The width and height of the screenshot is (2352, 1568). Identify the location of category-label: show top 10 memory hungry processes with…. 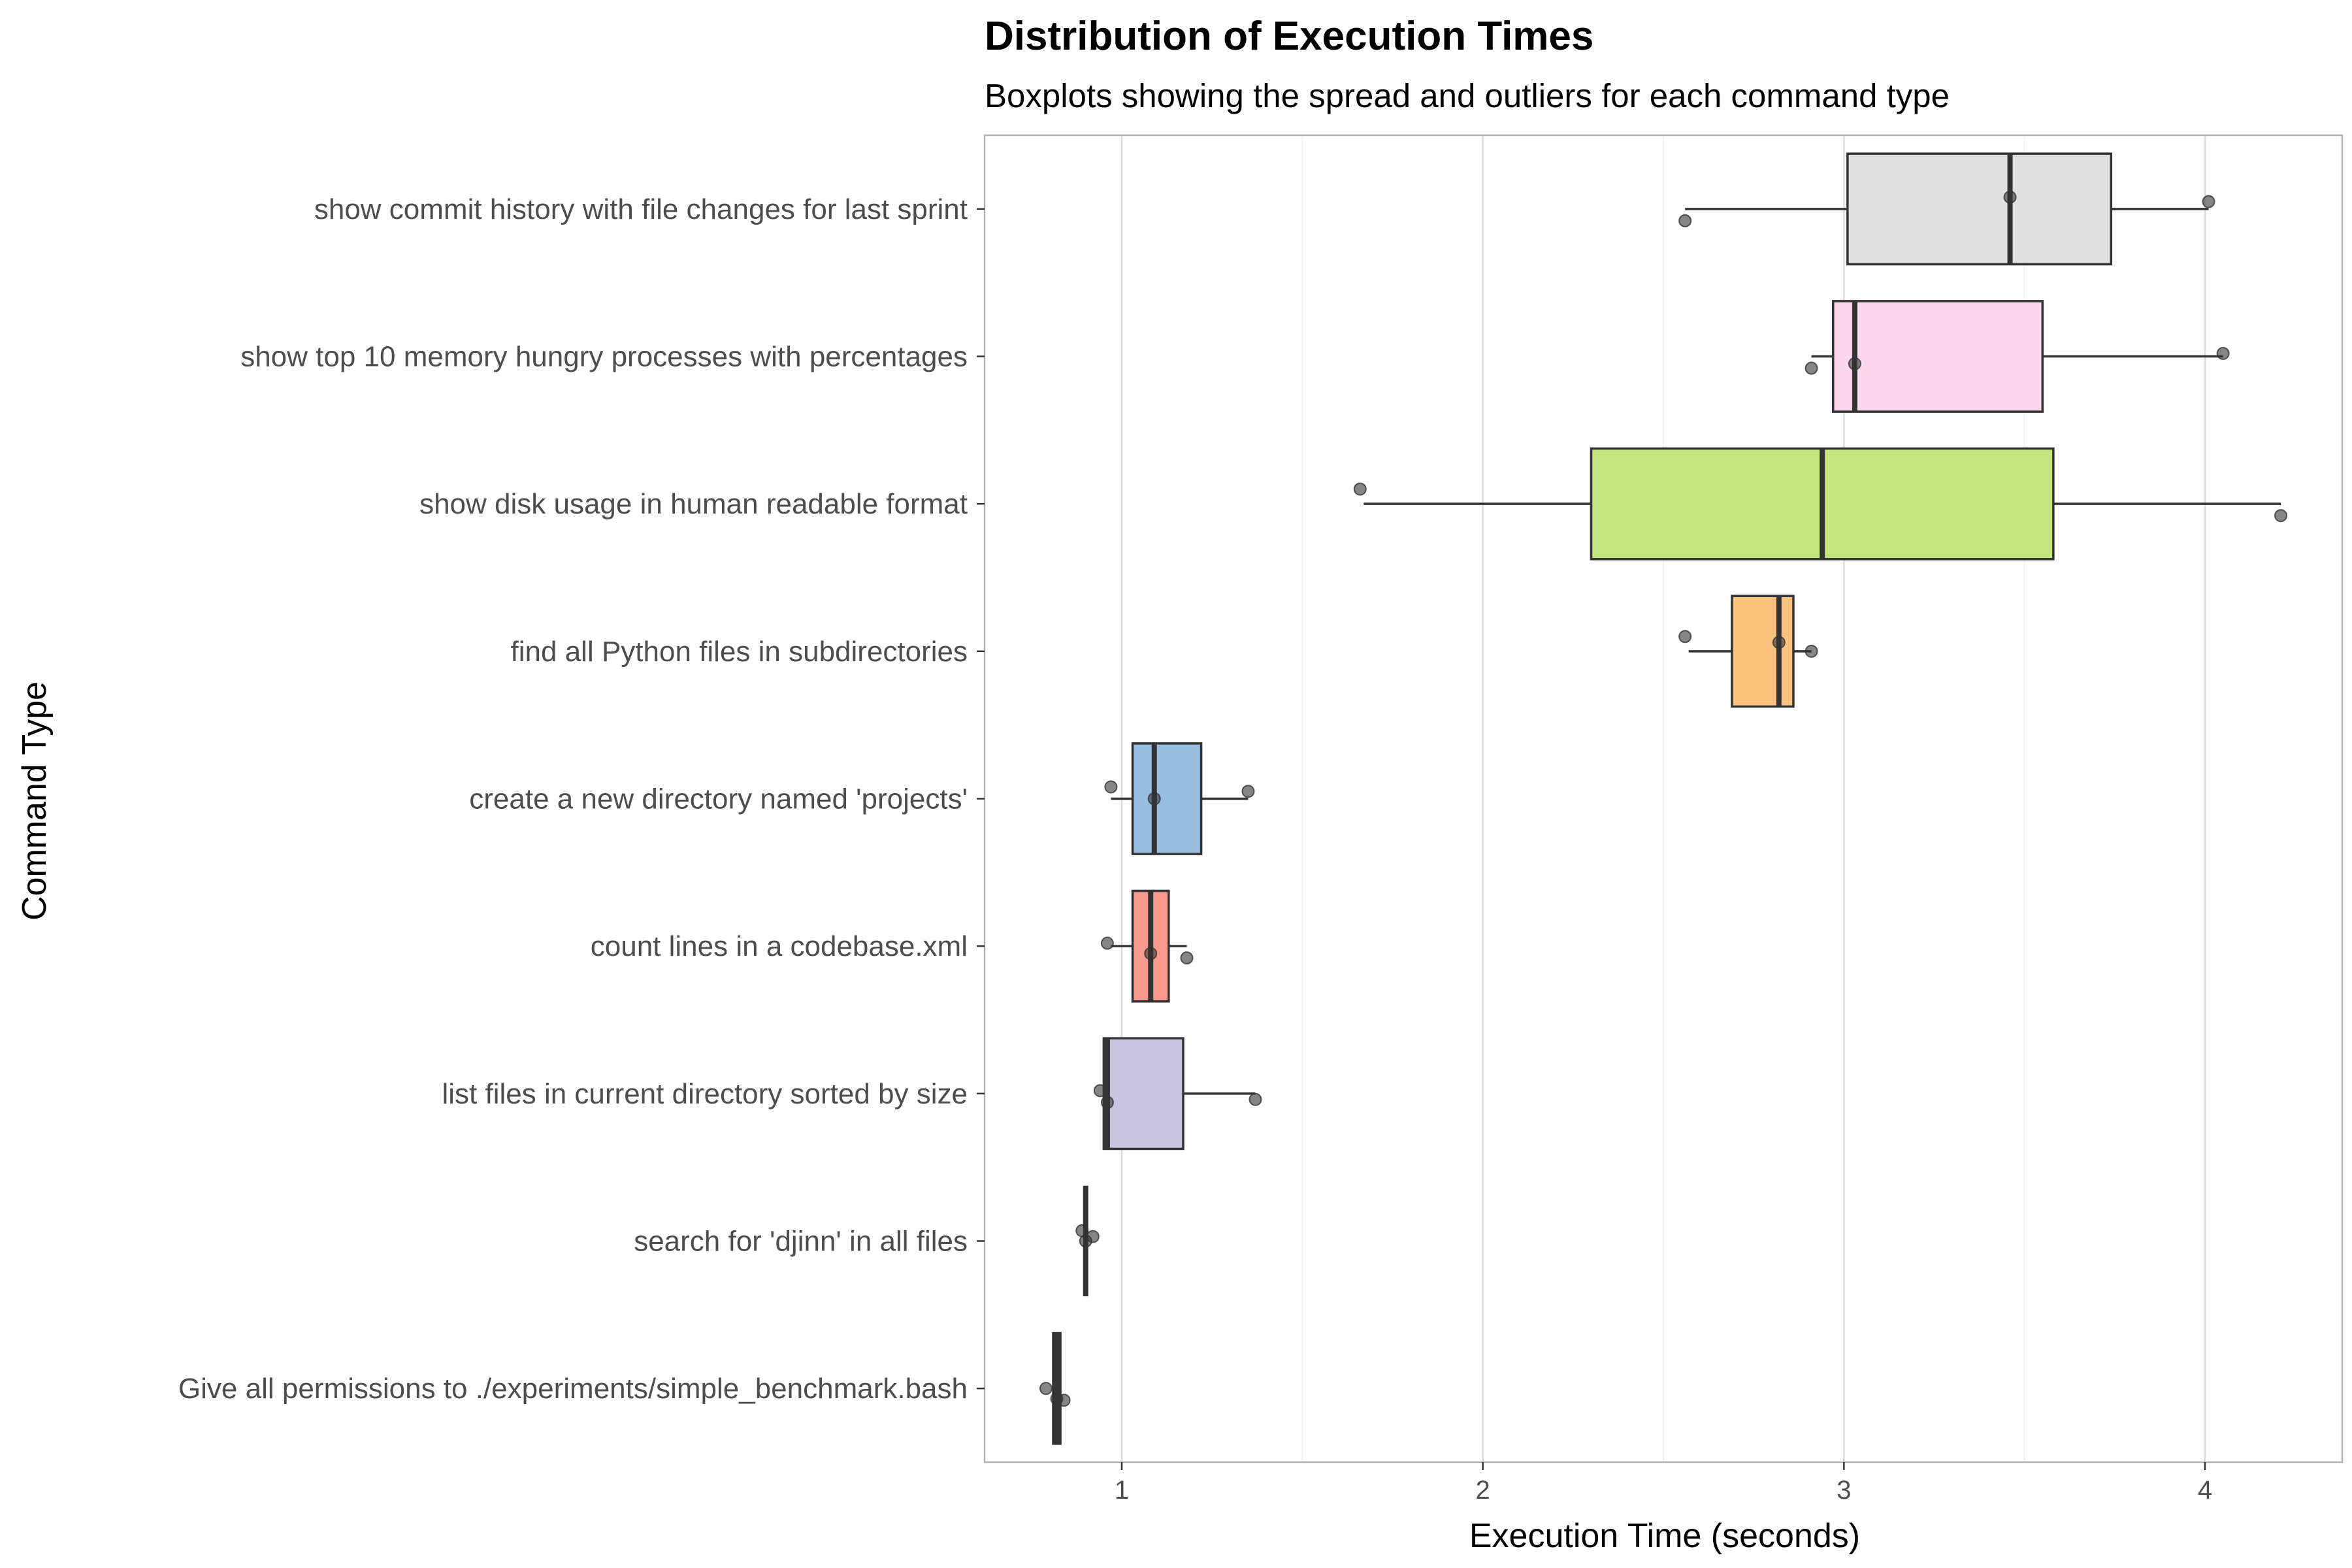
(604, 357).